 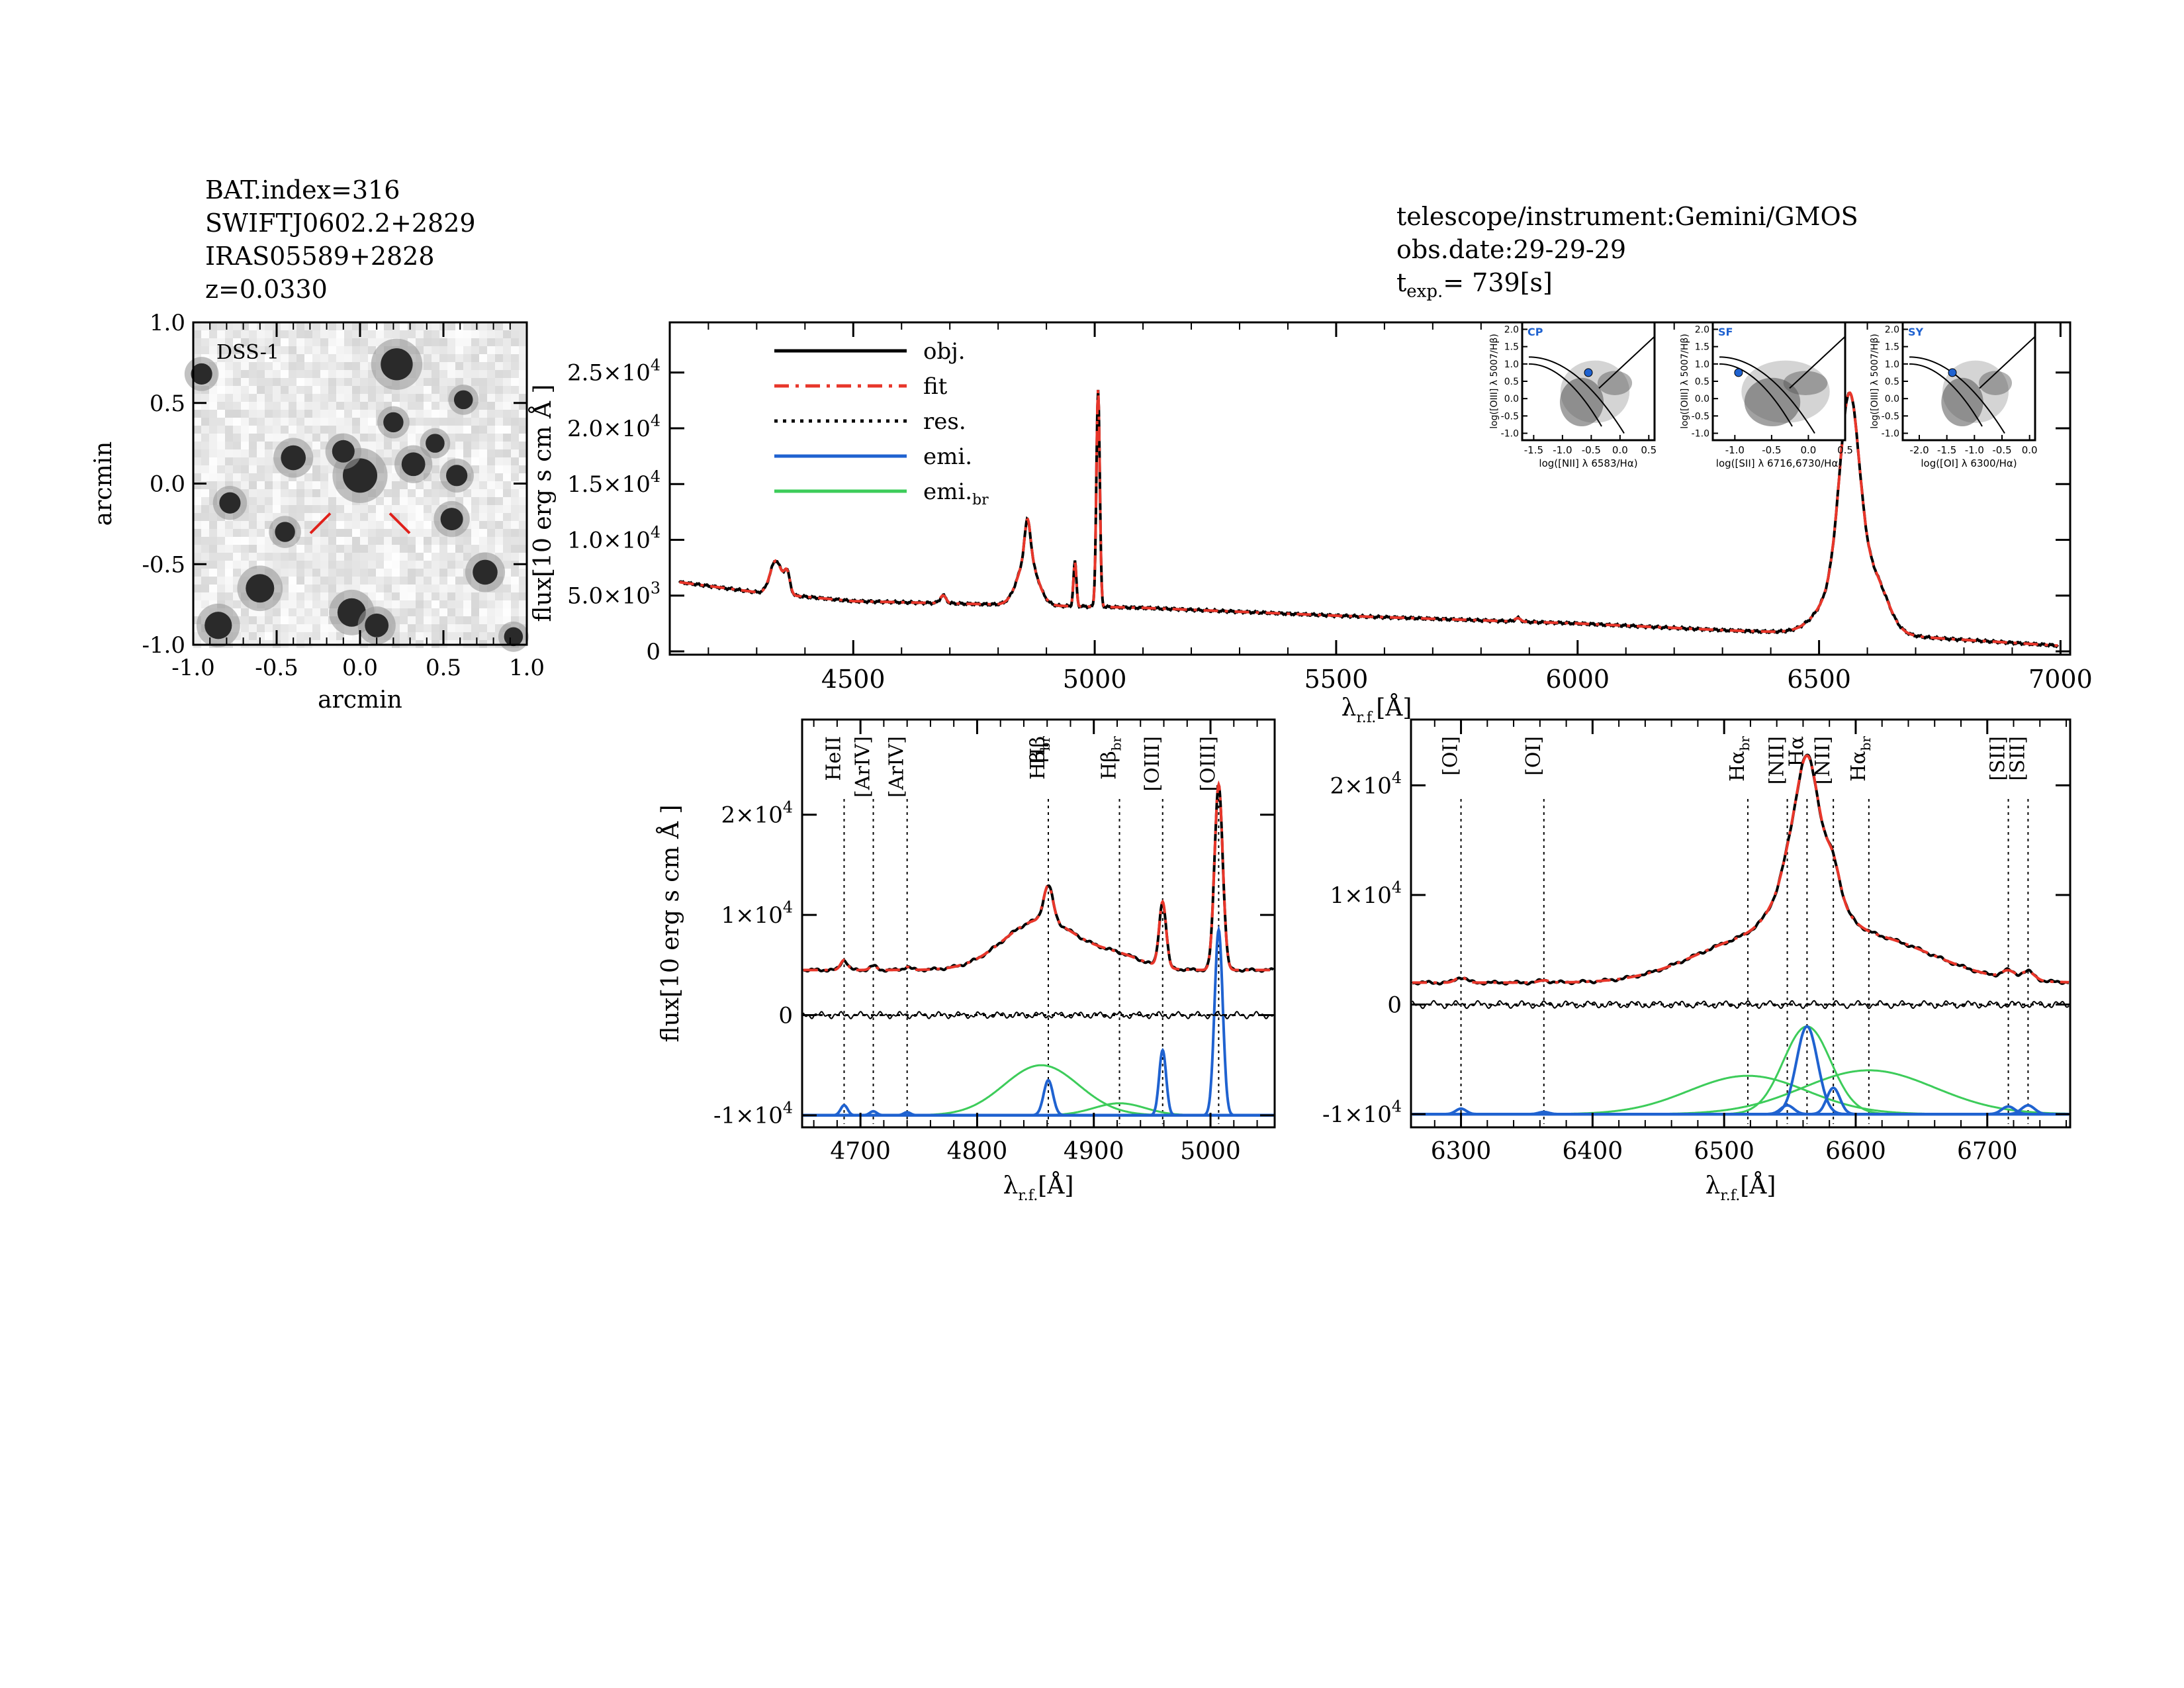 What do you see at coordinates (1996, 383) in the screenshot?
I see `bpt-density` at bounding box center [1996, 383].